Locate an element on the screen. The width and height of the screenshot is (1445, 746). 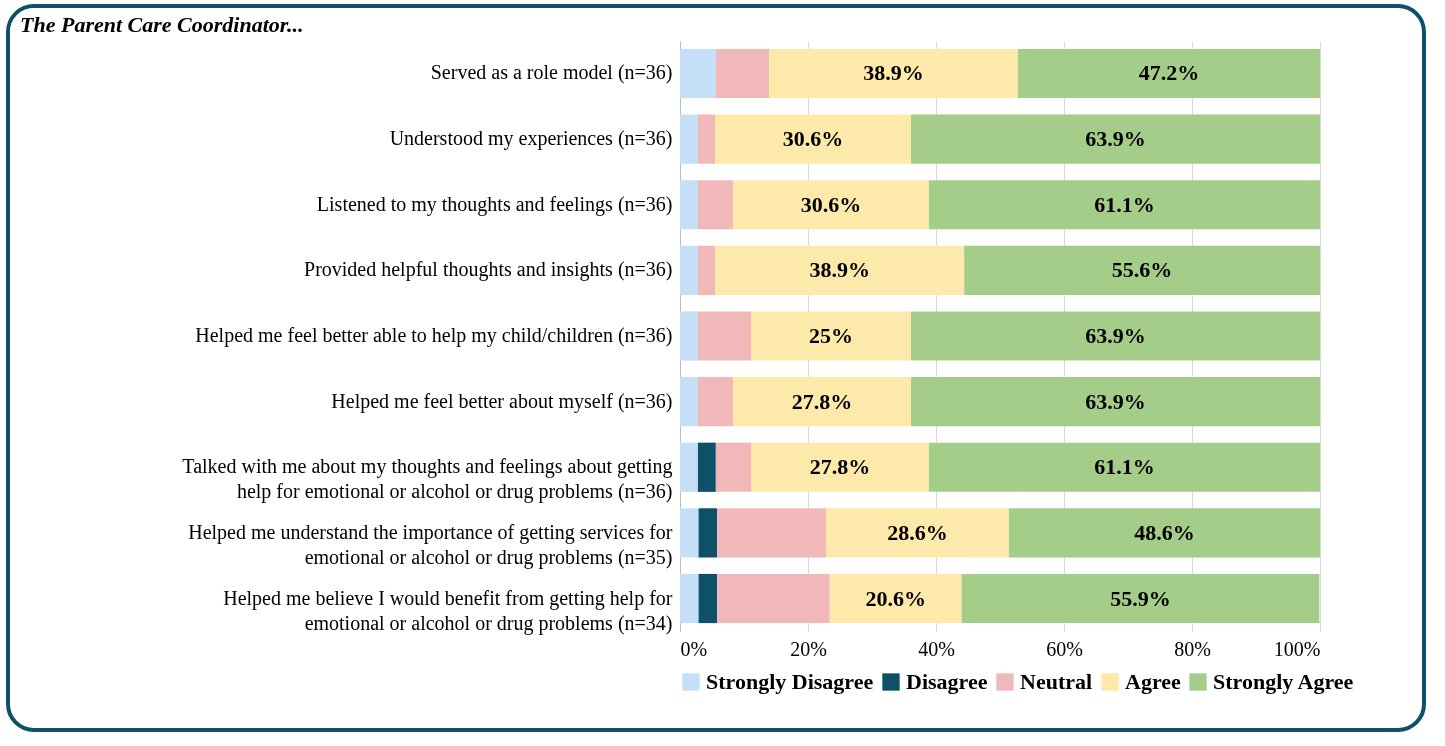
y-tick-label: Helped me feel better about myself (n=36) is located at coordinates (502, 401).